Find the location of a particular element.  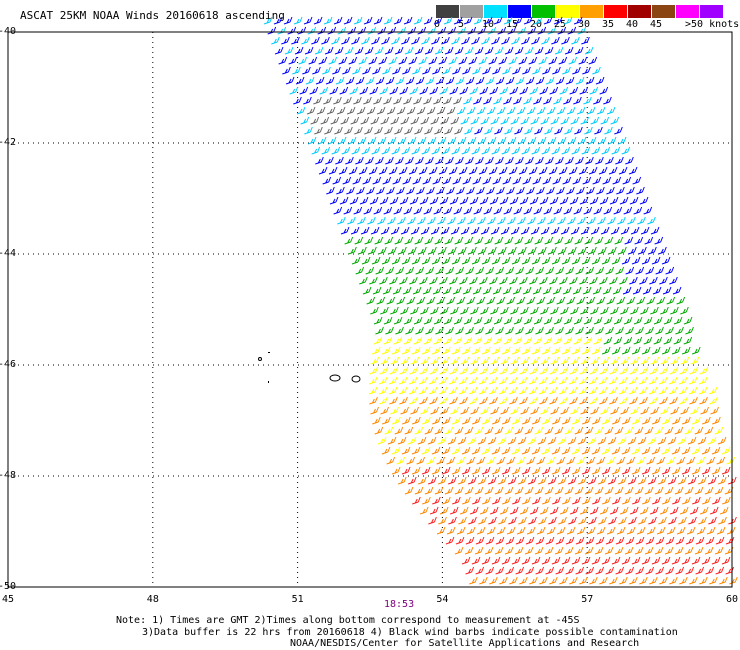

lat-label: -40 is located at coordinates (8, 31).